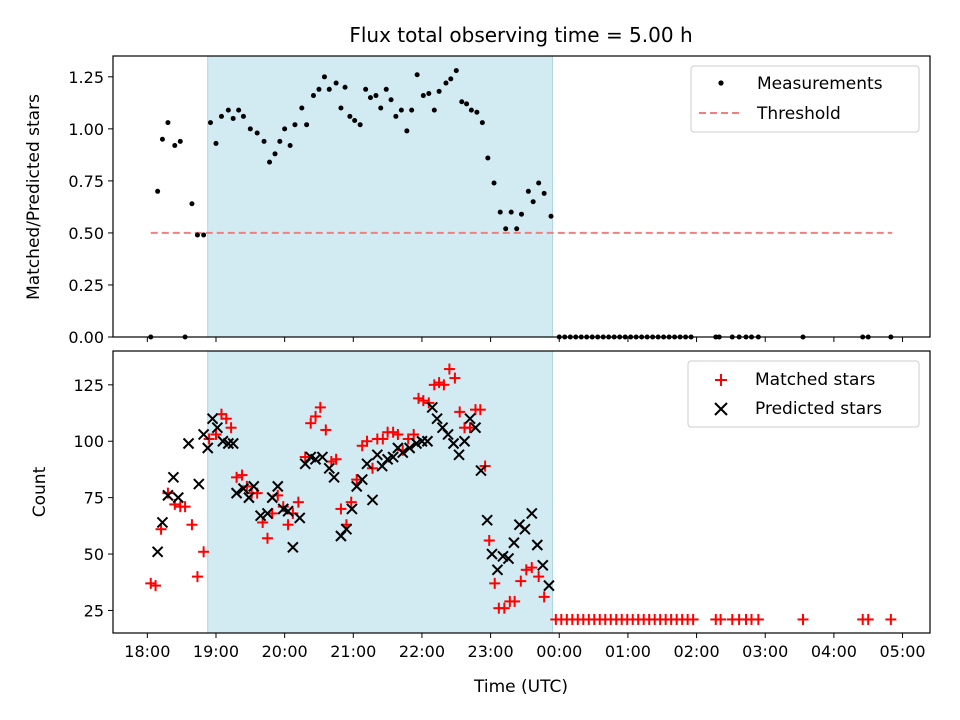  Describe the element at coordinates (88, 385) in the screenshot. I see `bottom-y-tick-label: 125` at that location.